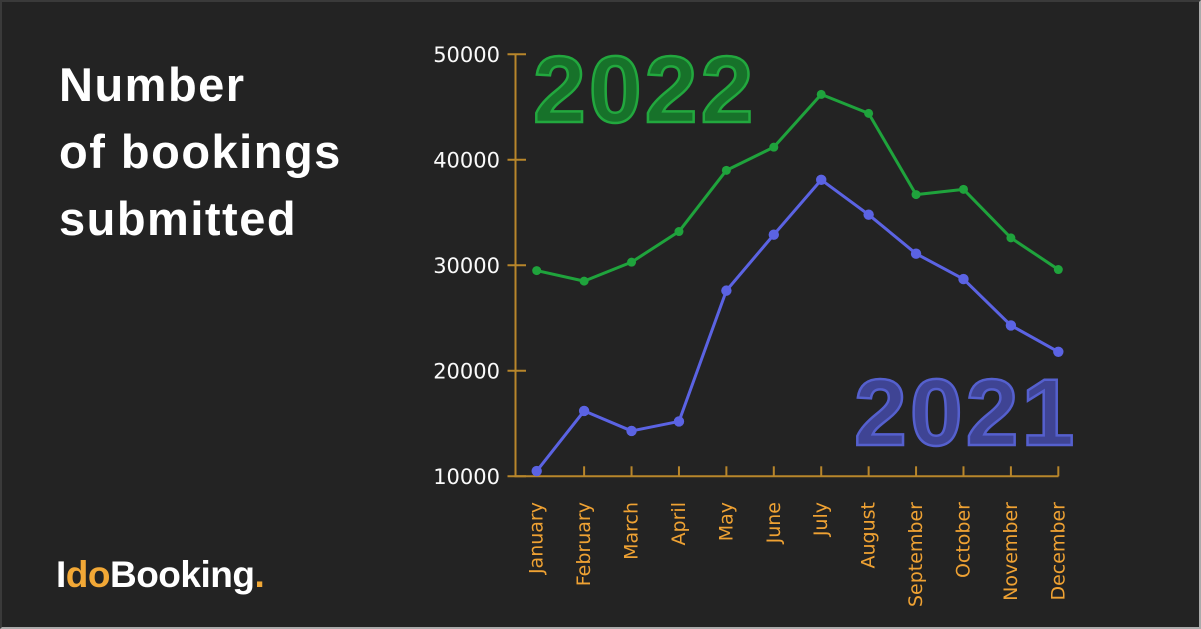 The height and width of the screenshot is (629, 1201). What do you see at coordinates (466, 266) in the screenshot?
I see `y-tick-label: 30000` at bounding box center [466, 266].